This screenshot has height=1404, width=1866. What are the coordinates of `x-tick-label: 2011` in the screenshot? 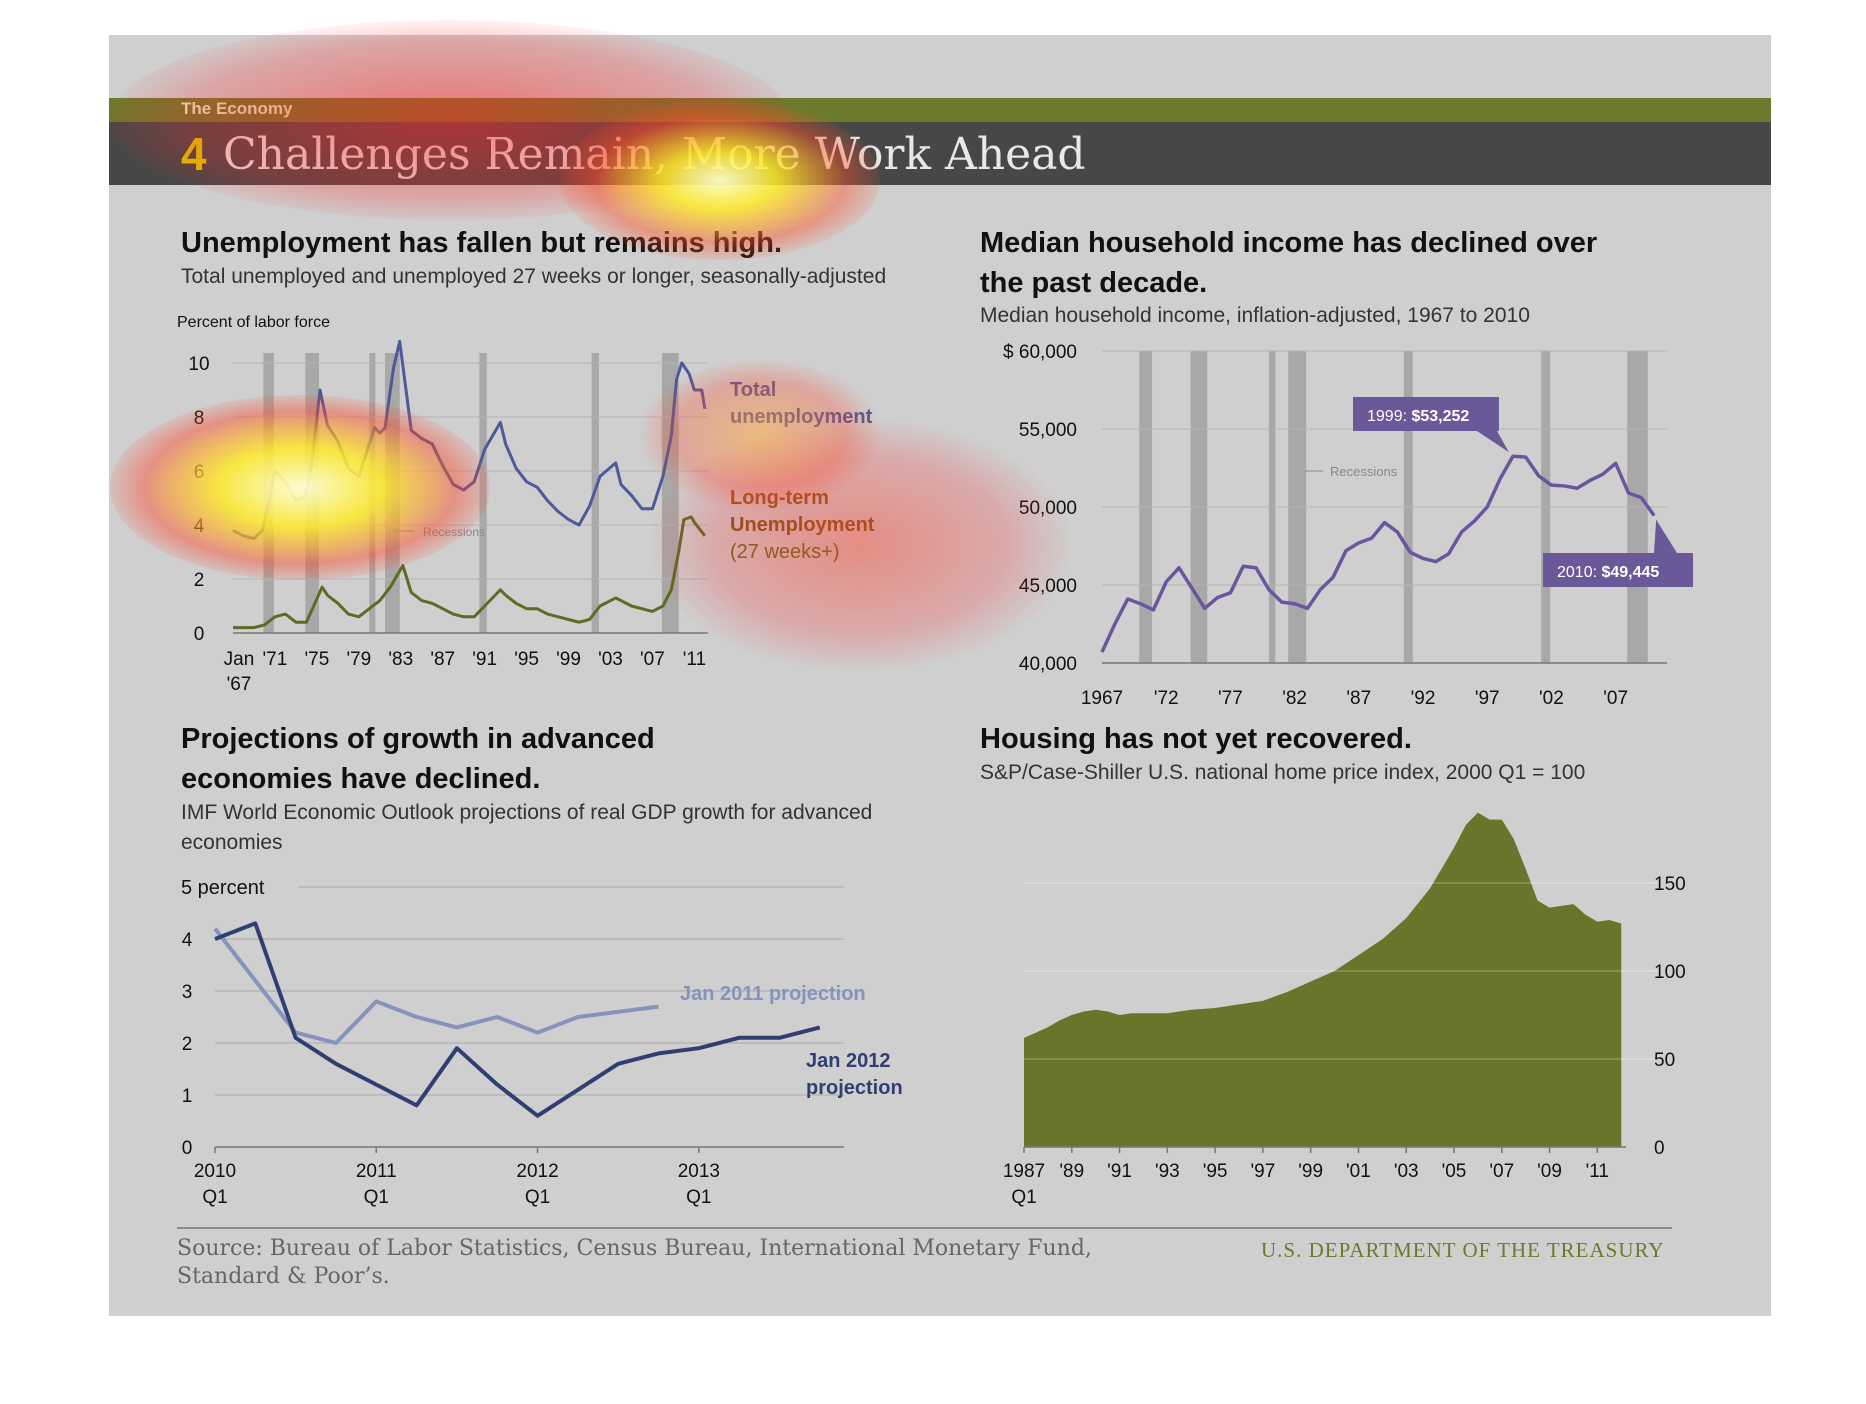 It's located at (376, 1171).